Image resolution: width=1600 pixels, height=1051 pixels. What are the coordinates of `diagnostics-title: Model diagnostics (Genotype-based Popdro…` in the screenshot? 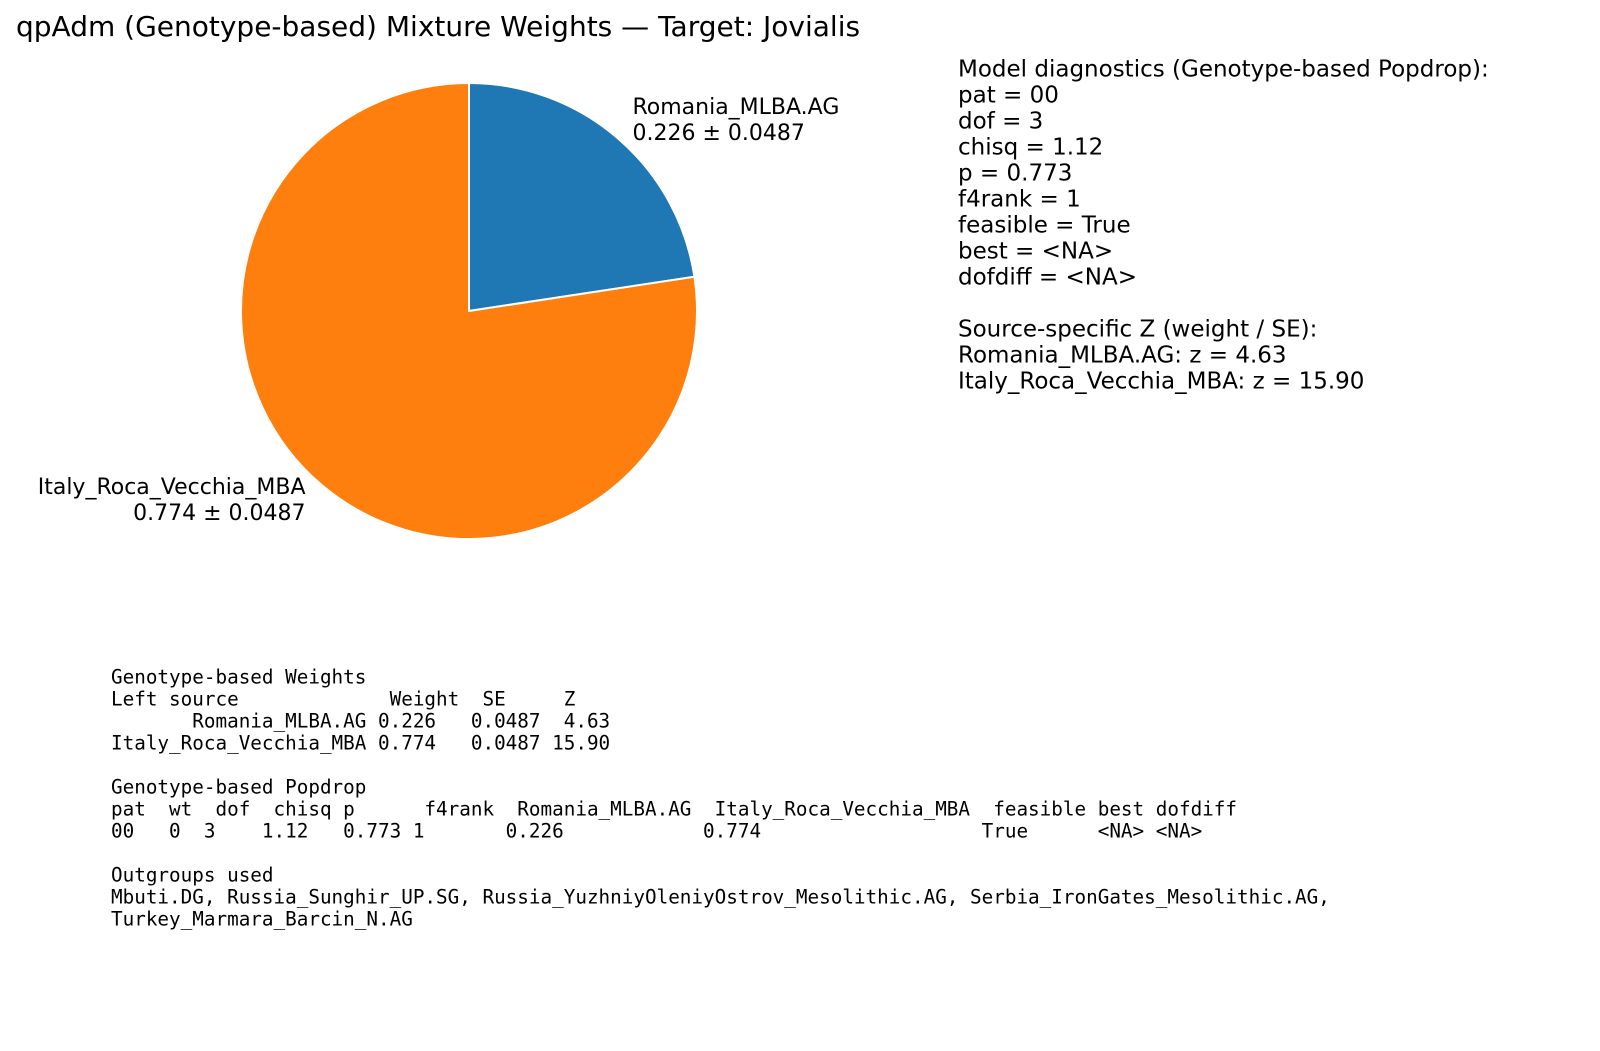 It's located at (1223, 70).